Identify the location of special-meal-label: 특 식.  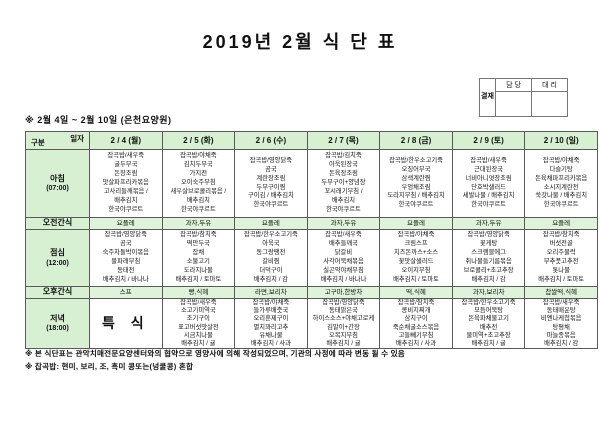
(125, 323).